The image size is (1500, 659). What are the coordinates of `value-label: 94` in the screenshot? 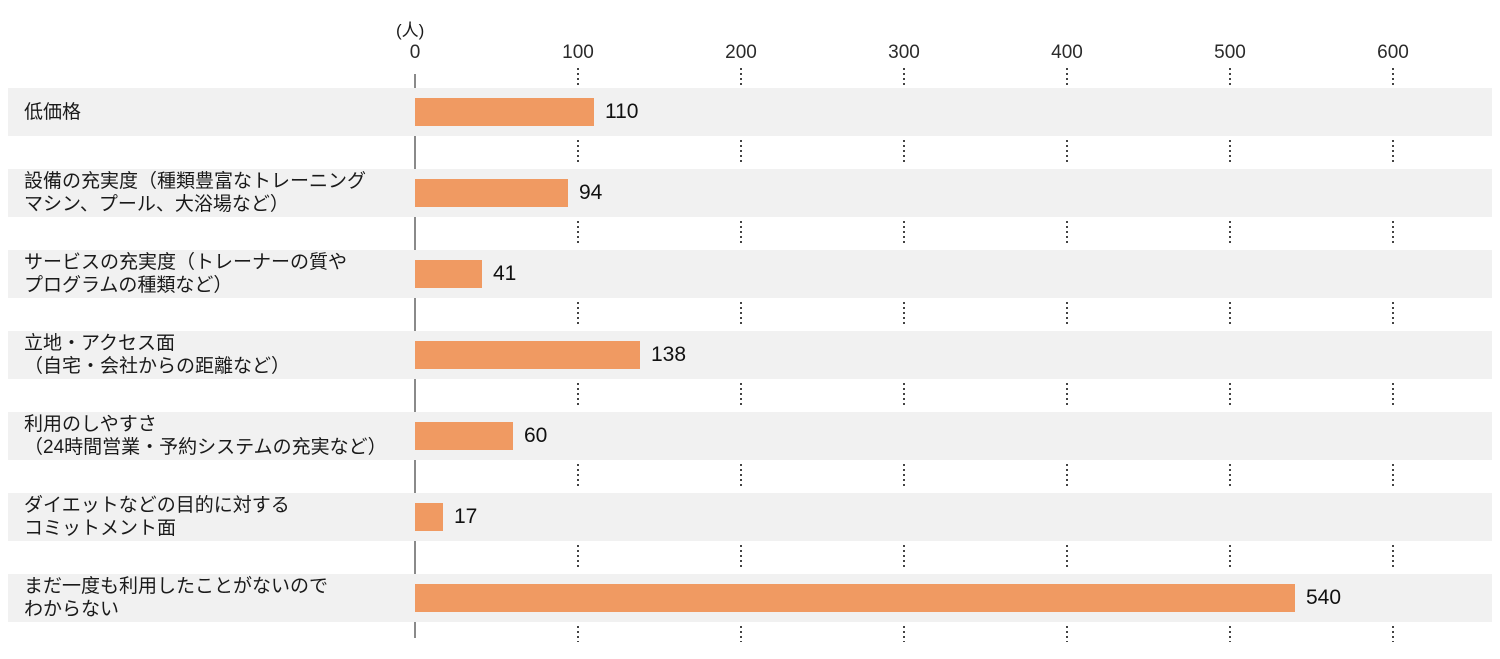 It's located at (591, 192).